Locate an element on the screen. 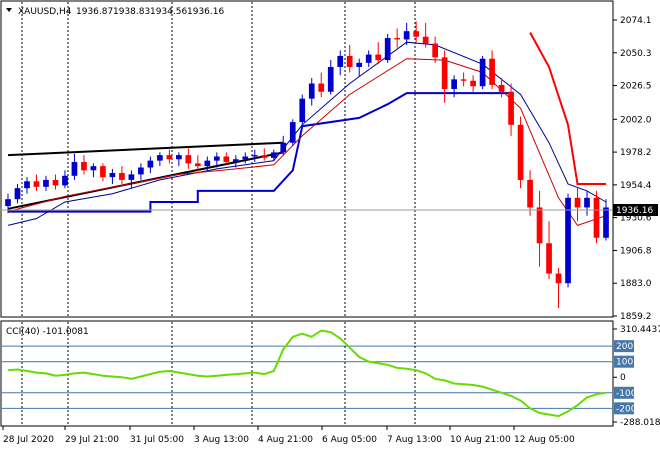 The width and height of the screenshot is (660, 454). price-tick-label: 2026.5 is located at coordinates (636, 87).